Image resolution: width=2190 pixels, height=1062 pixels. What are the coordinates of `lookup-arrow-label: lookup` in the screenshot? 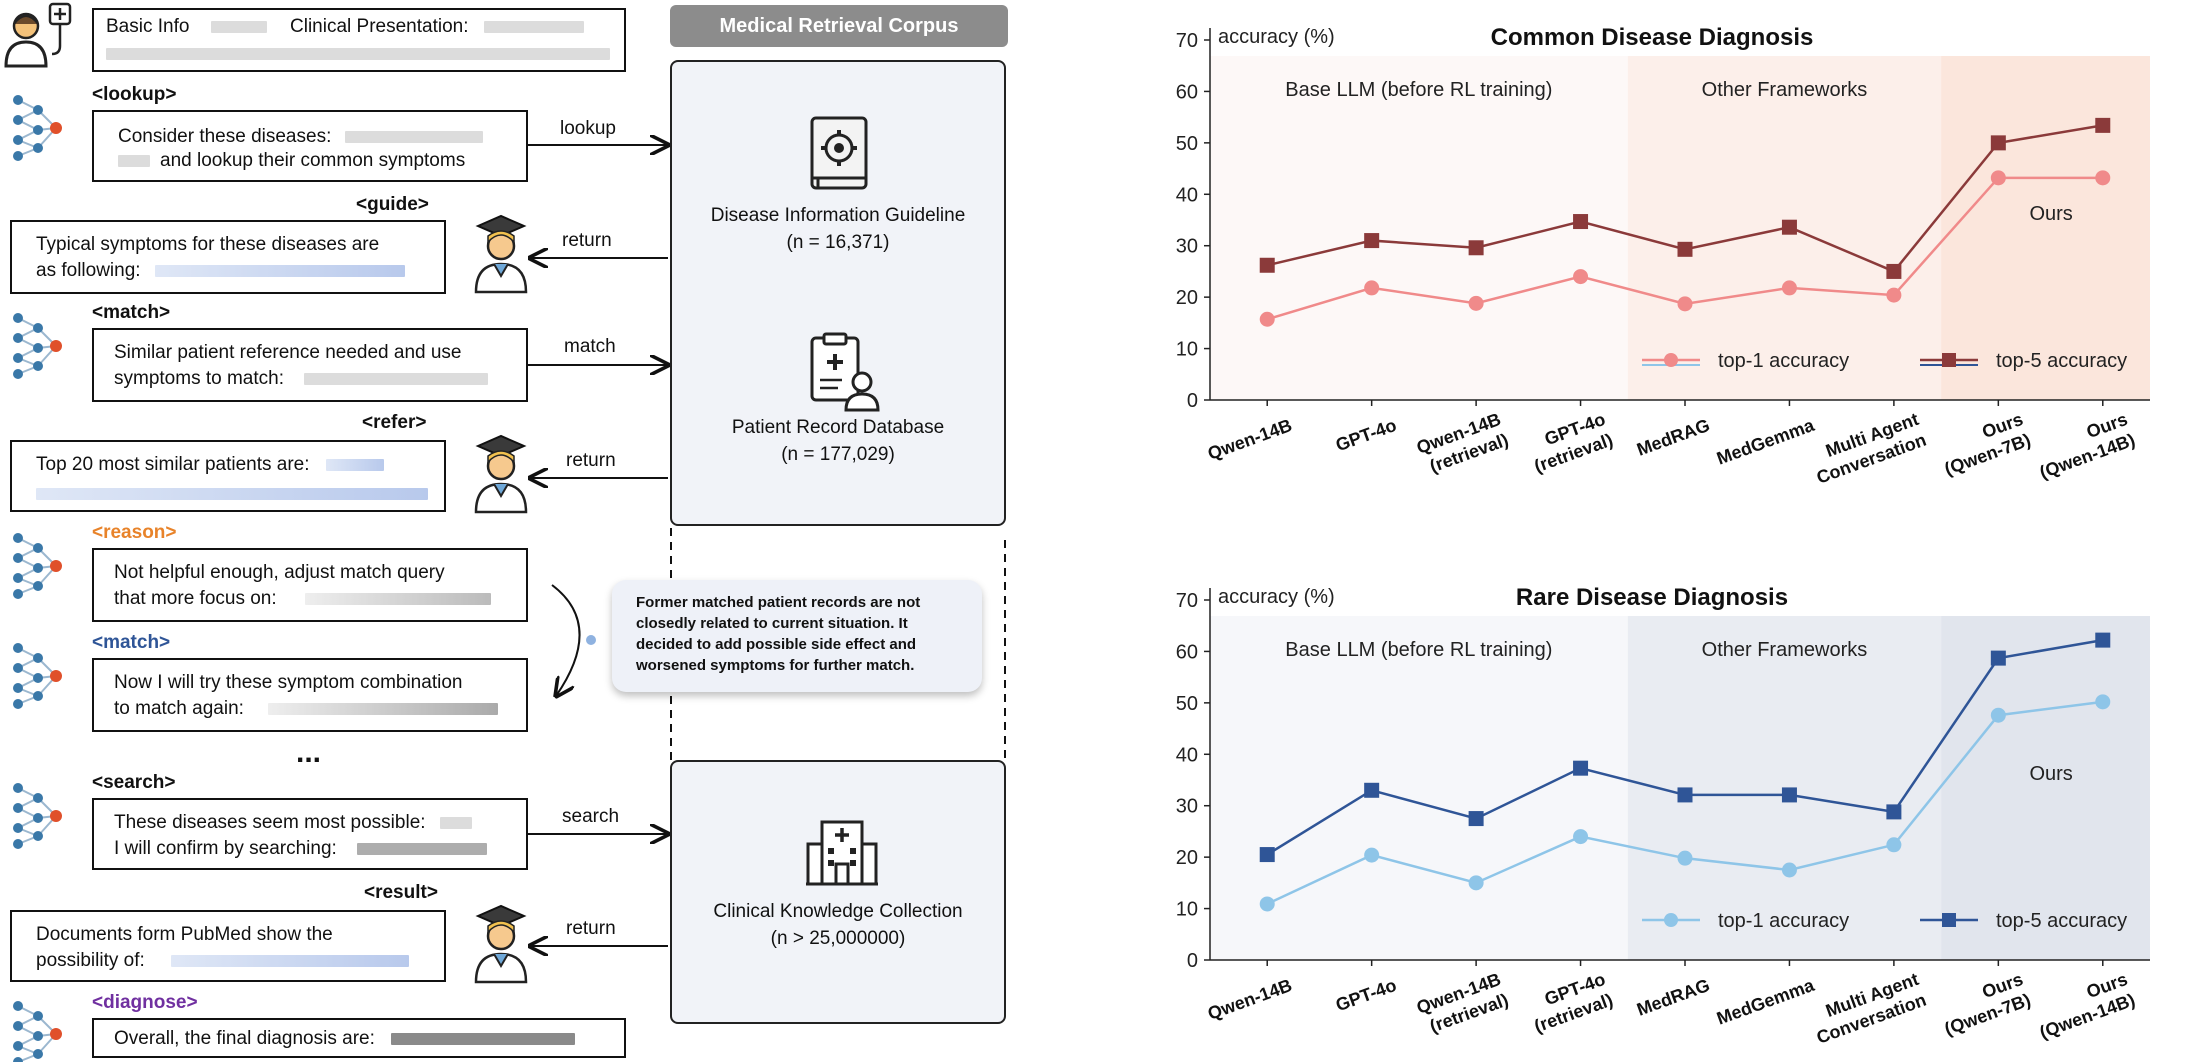 It's located at (588, 128).